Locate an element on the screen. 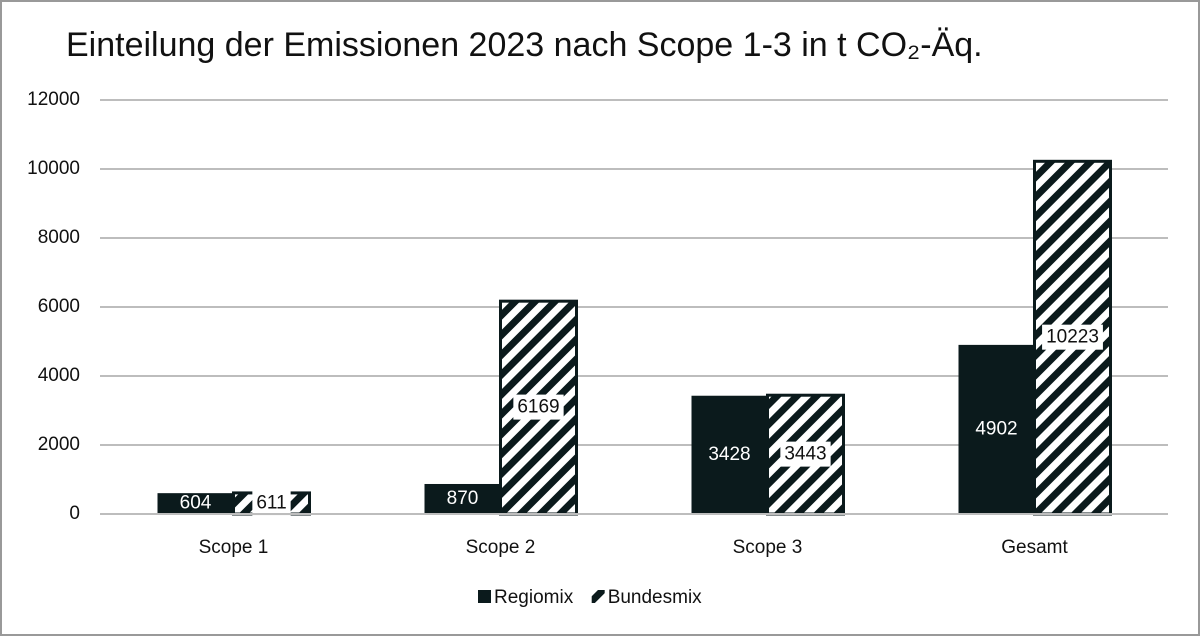 Image resolution: width=1200 pixels, height=641 pixels. value-label: 3428 is located at coordinates (729, 454).